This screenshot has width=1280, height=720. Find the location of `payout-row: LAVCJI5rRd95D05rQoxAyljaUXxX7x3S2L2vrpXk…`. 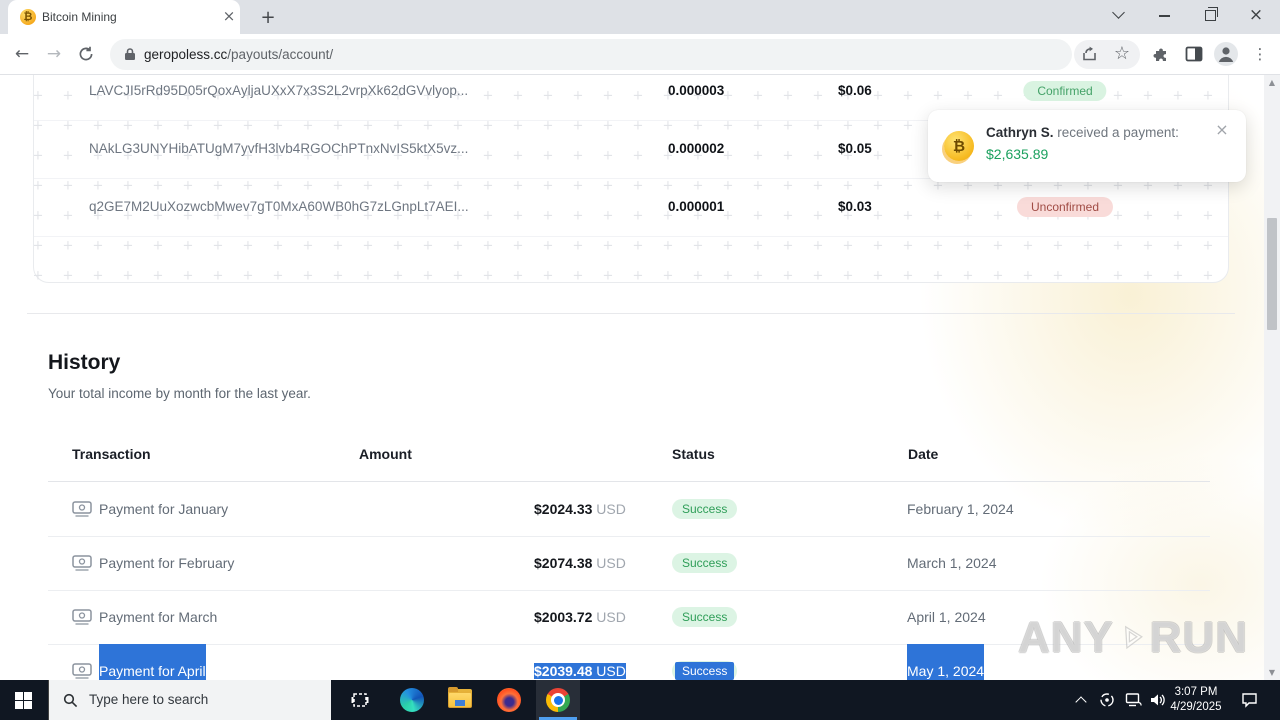

payout-row: LAVCJI5rRd95D05rQoxAyljaUXxX7x3S2L2vrpXk… is located at coordinates (631, 94).